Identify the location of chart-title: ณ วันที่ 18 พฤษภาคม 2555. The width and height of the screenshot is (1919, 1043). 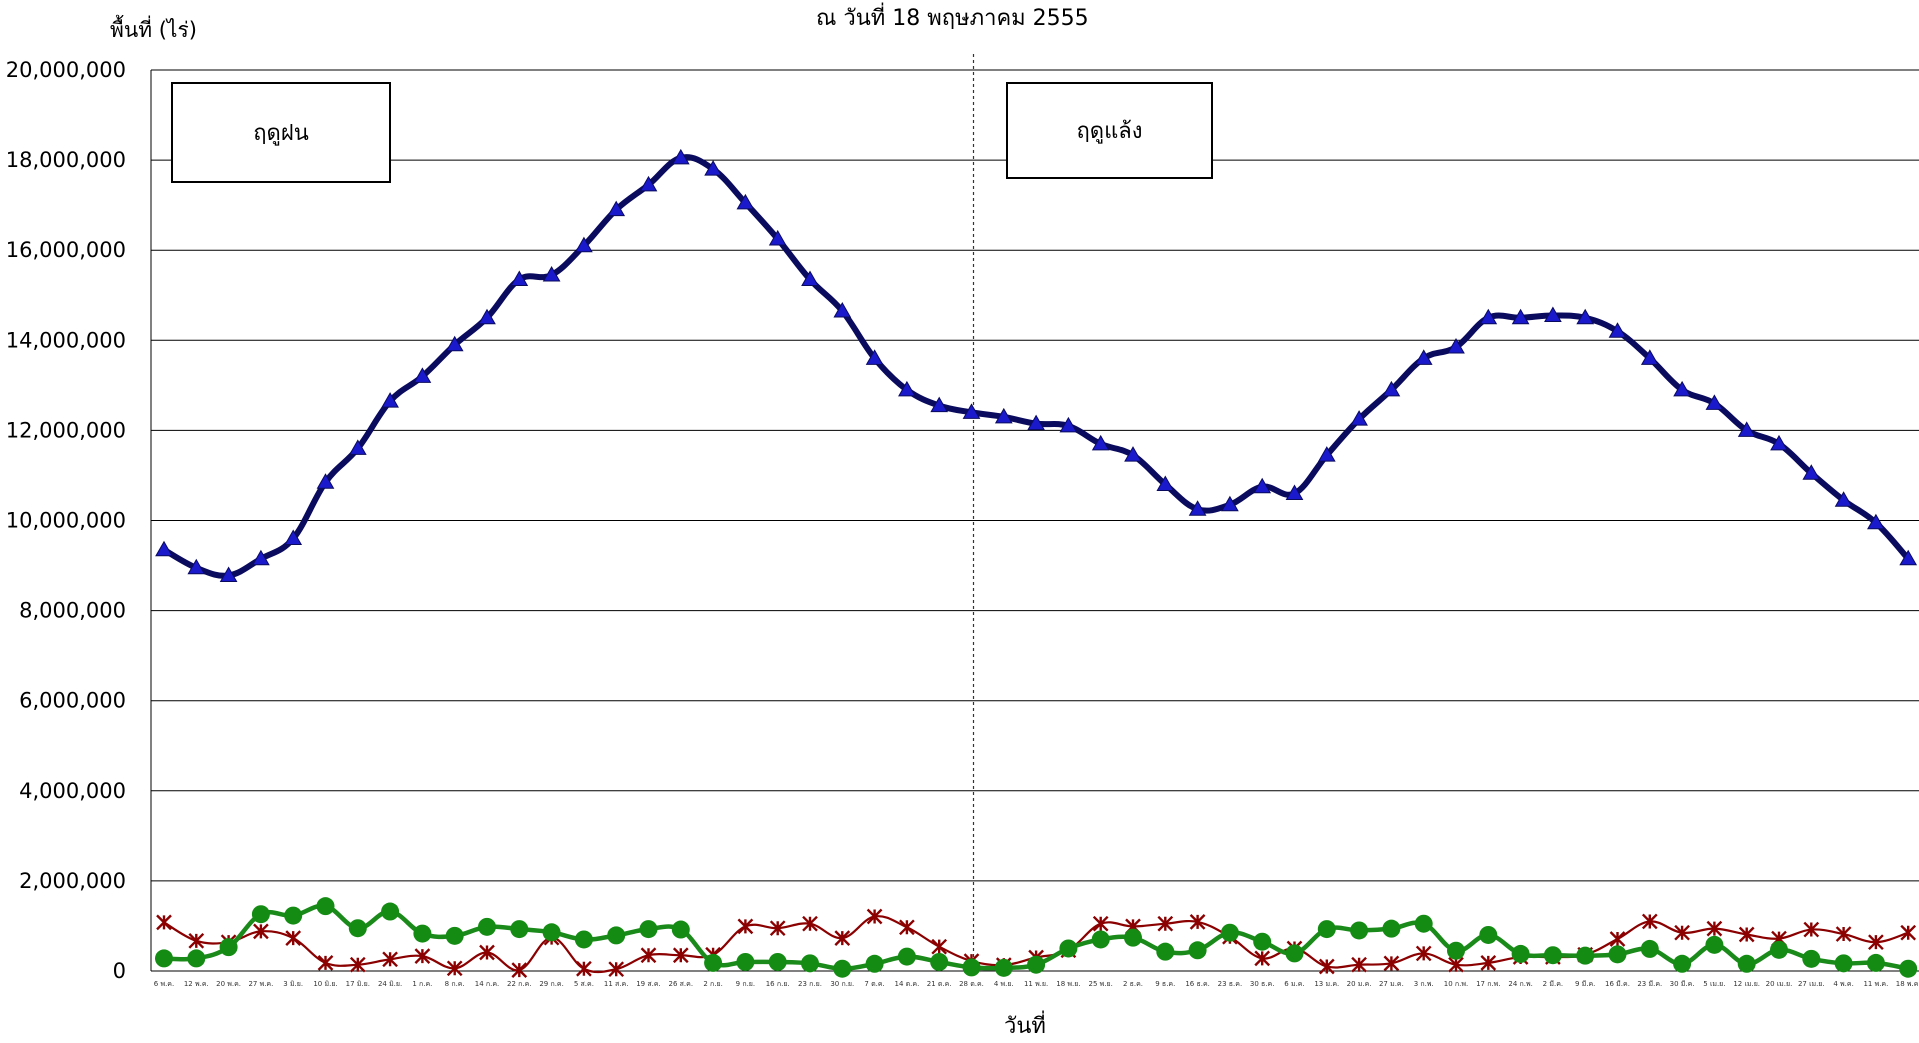
(952, 18).